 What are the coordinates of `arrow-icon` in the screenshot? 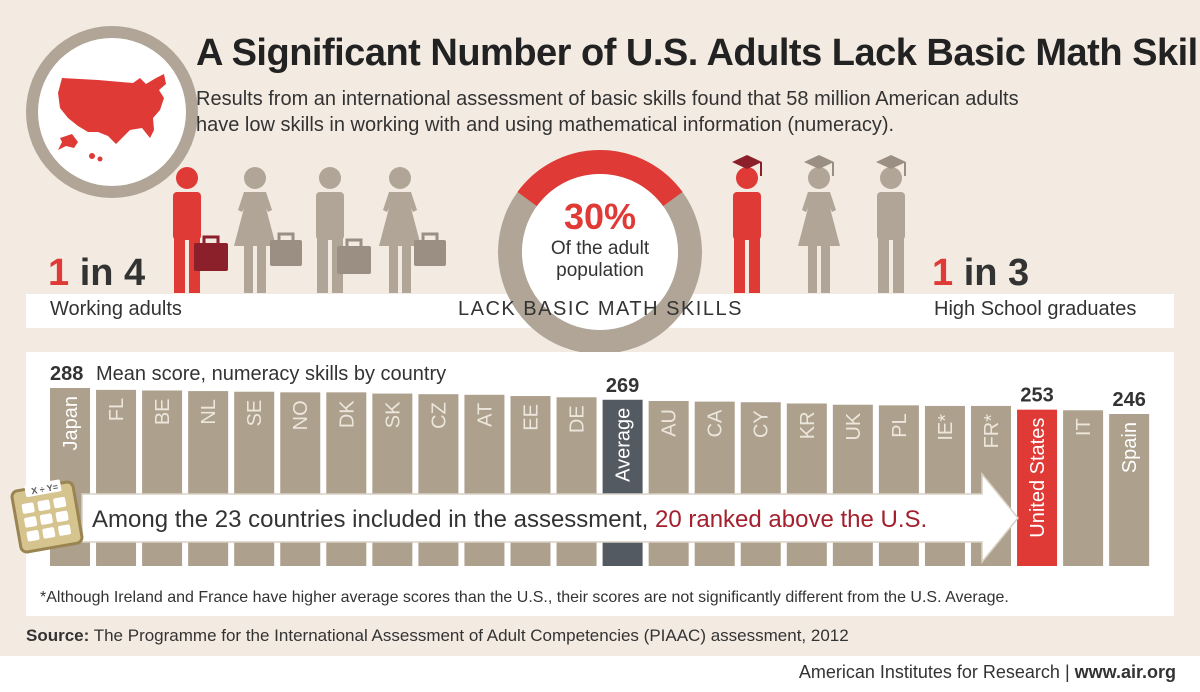 It's located at (550, 518).